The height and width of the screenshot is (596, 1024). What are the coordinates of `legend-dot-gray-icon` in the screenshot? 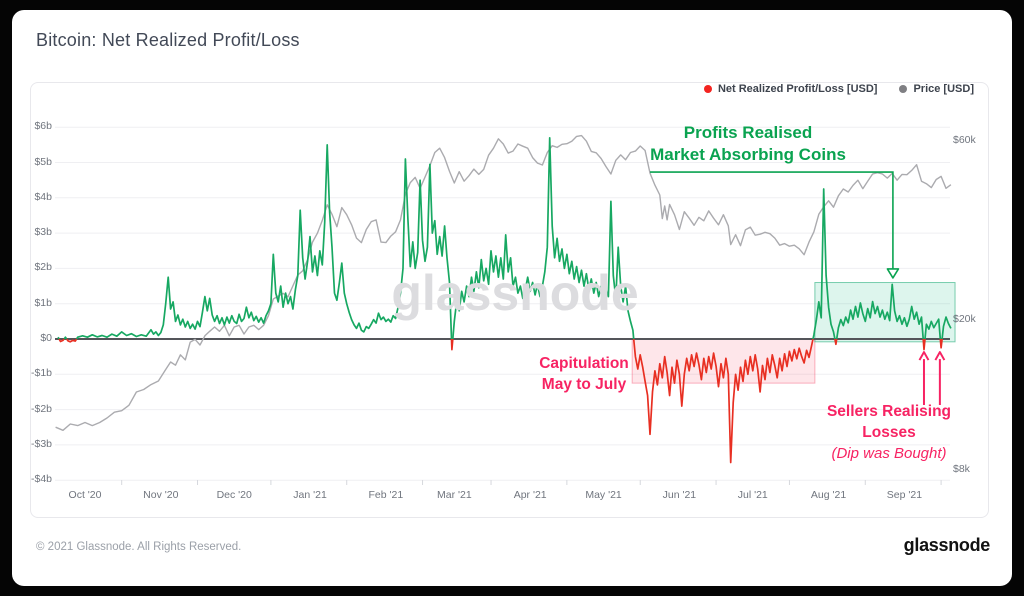 It's located at (903, 89).